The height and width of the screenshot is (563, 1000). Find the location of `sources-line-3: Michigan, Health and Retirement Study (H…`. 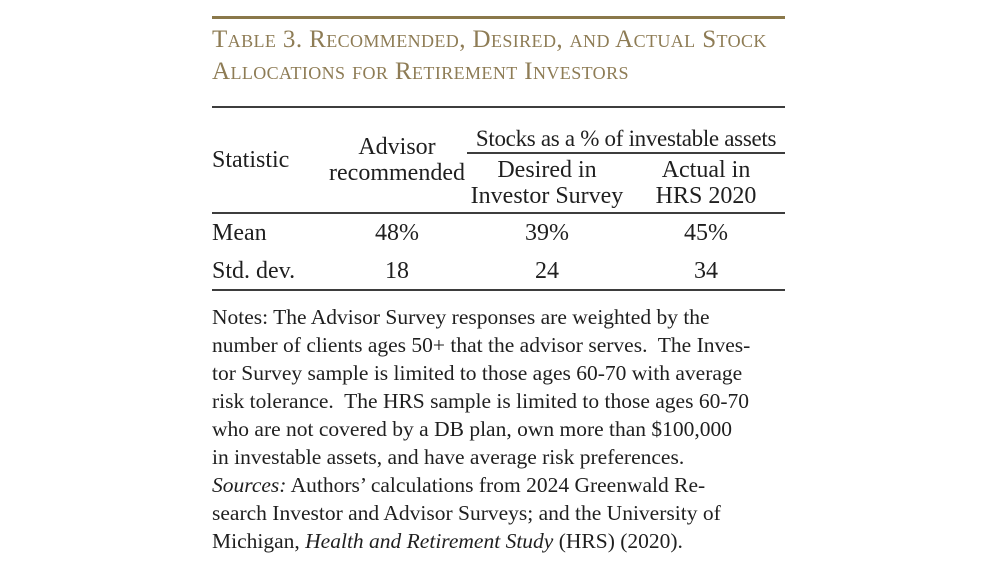

sources-line-3: Michigan, Health and Retirement Study (H… is located at coordinates (498, 541).